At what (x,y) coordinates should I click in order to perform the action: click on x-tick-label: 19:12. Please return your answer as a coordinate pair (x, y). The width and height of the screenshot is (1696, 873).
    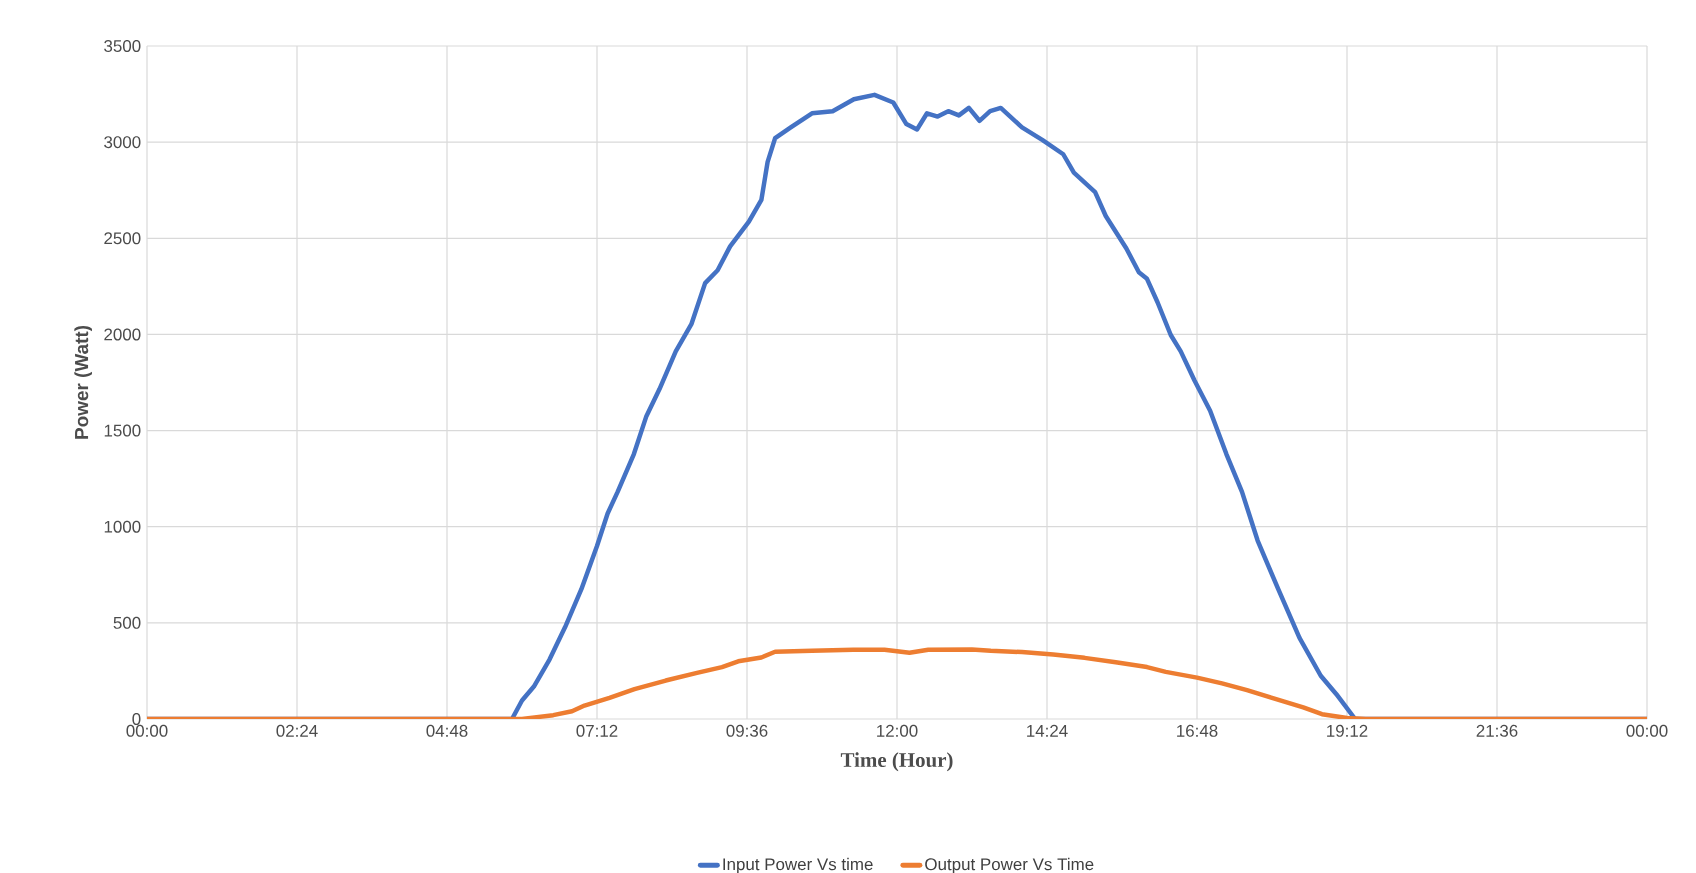
    Looking at the image, I should click on (1347, 730).